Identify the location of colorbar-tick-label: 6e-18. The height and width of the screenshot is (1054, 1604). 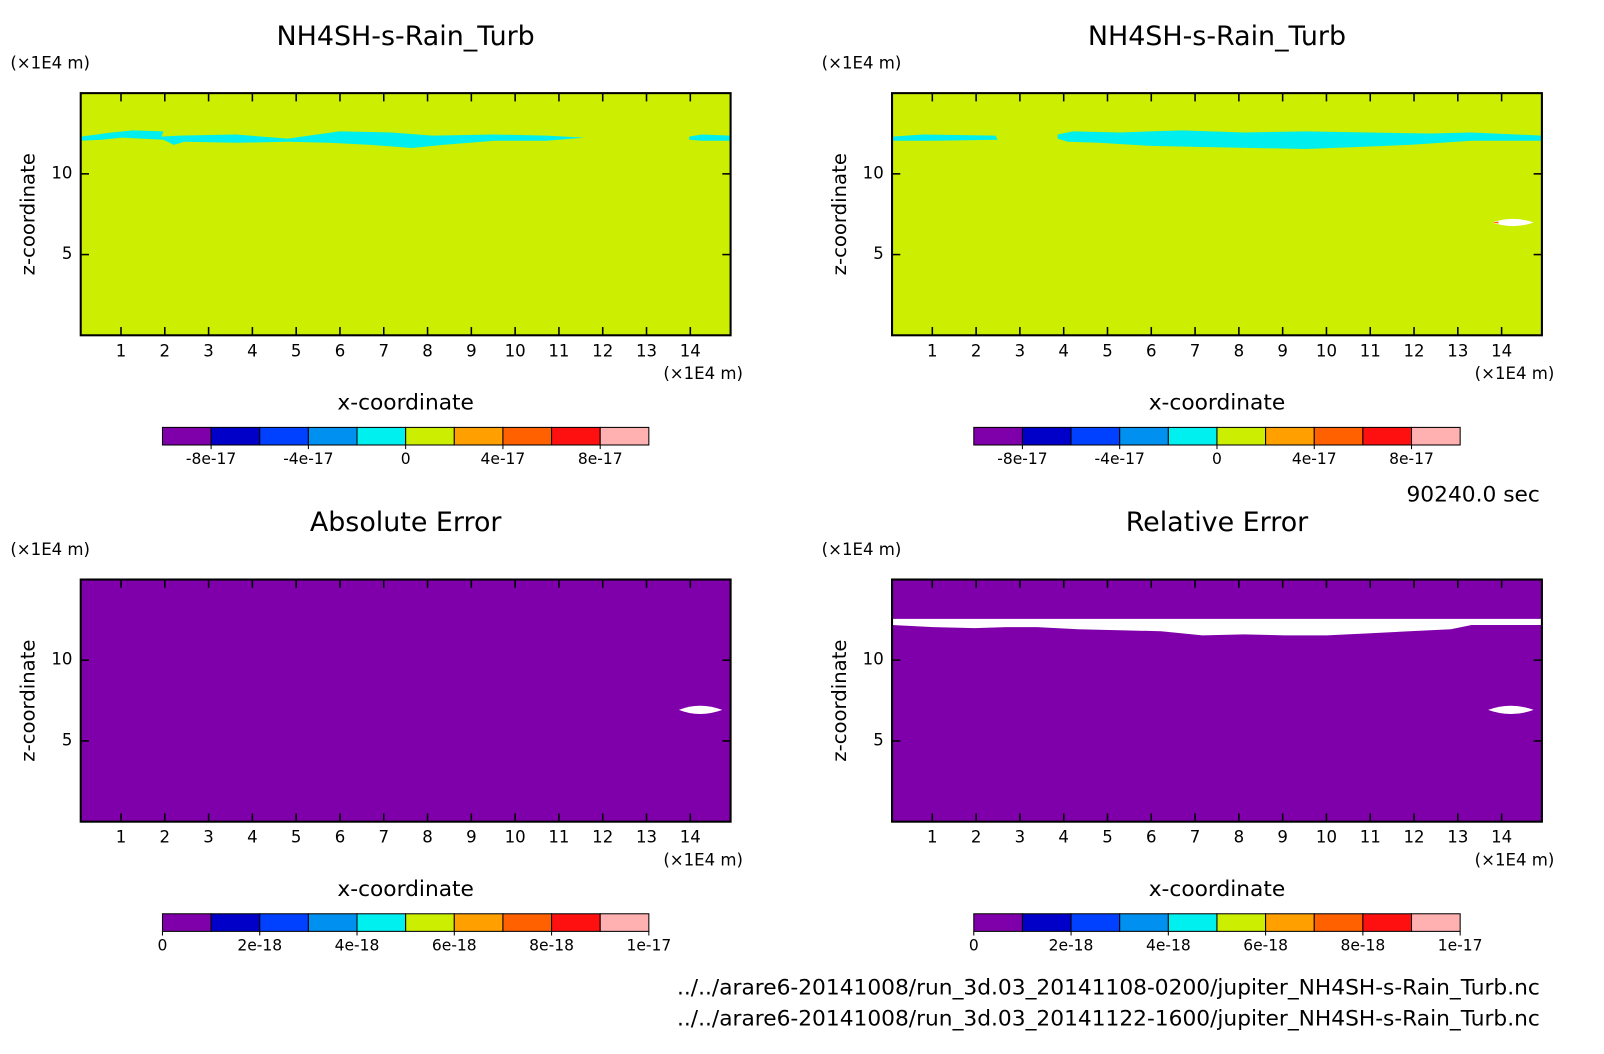
(454, 945).